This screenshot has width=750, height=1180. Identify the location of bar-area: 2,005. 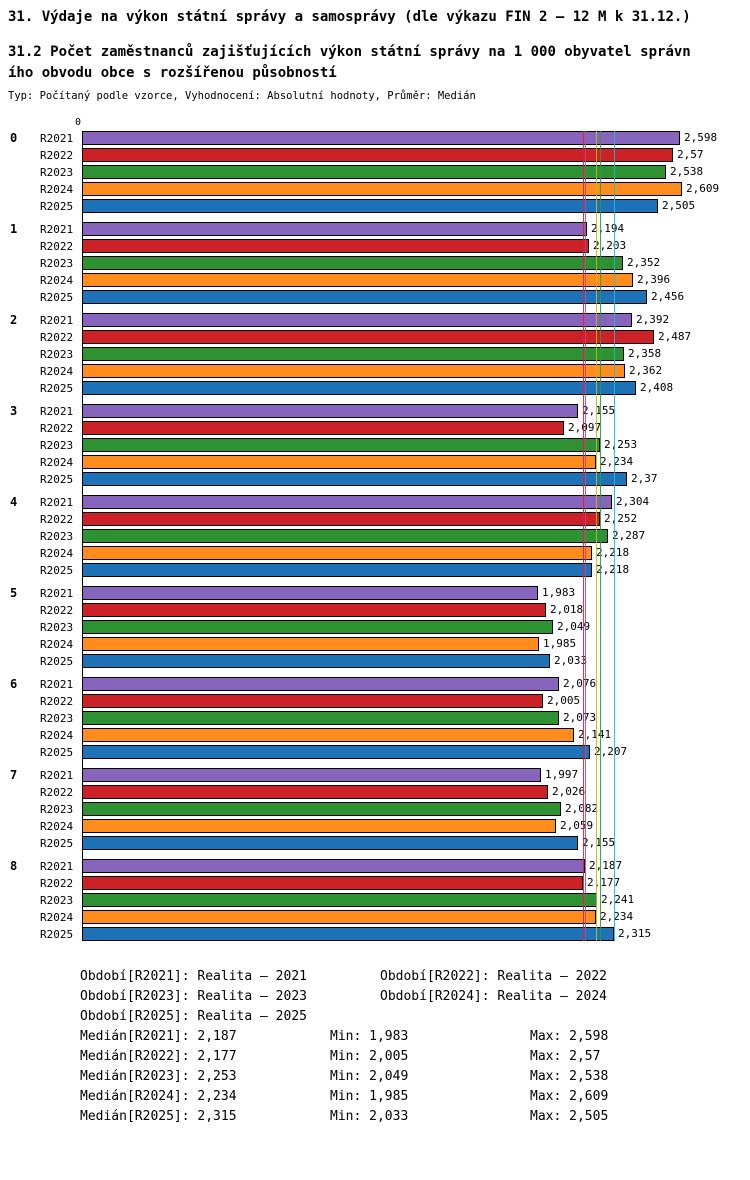
(416, 701).